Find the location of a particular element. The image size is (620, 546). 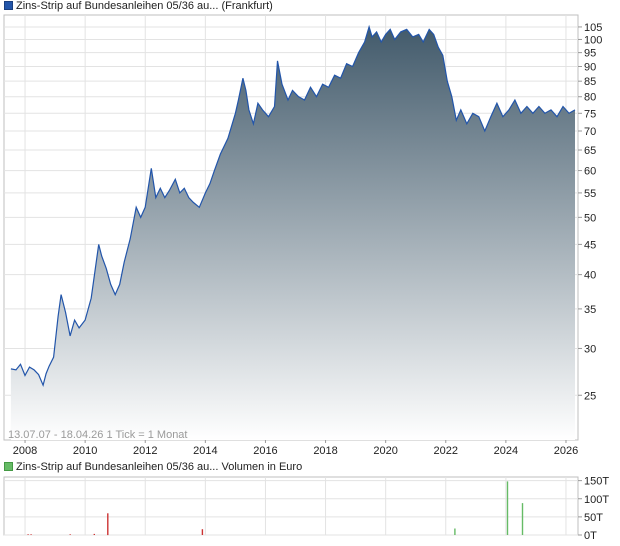

volume-legend-swatch is located at coordinates (8, 466).